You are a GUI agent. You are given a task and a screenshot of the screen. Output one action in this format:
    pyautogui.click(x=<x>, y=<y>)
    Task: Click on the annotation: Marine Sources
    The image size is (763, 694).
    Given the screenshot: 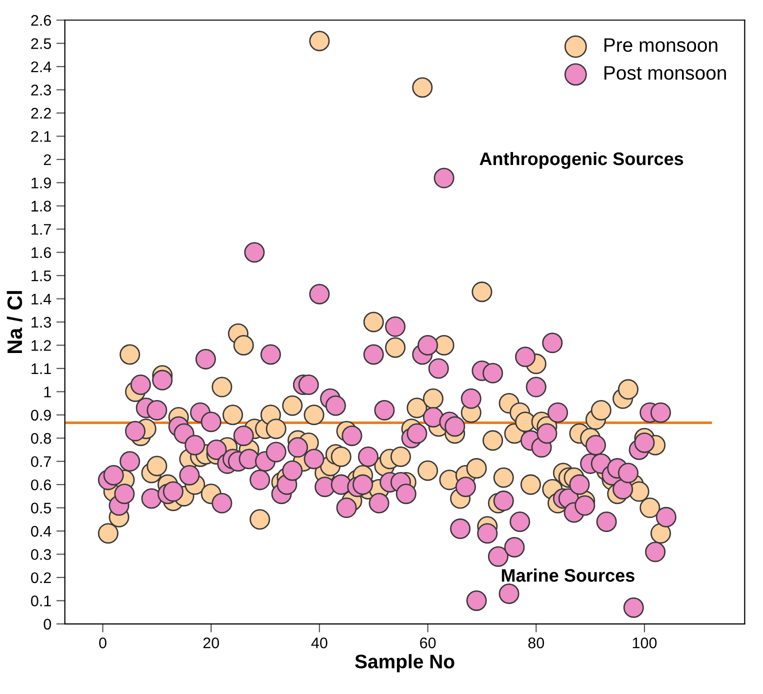 What is the action you would take?
    pyautogui.click(x=568, y=575)
    